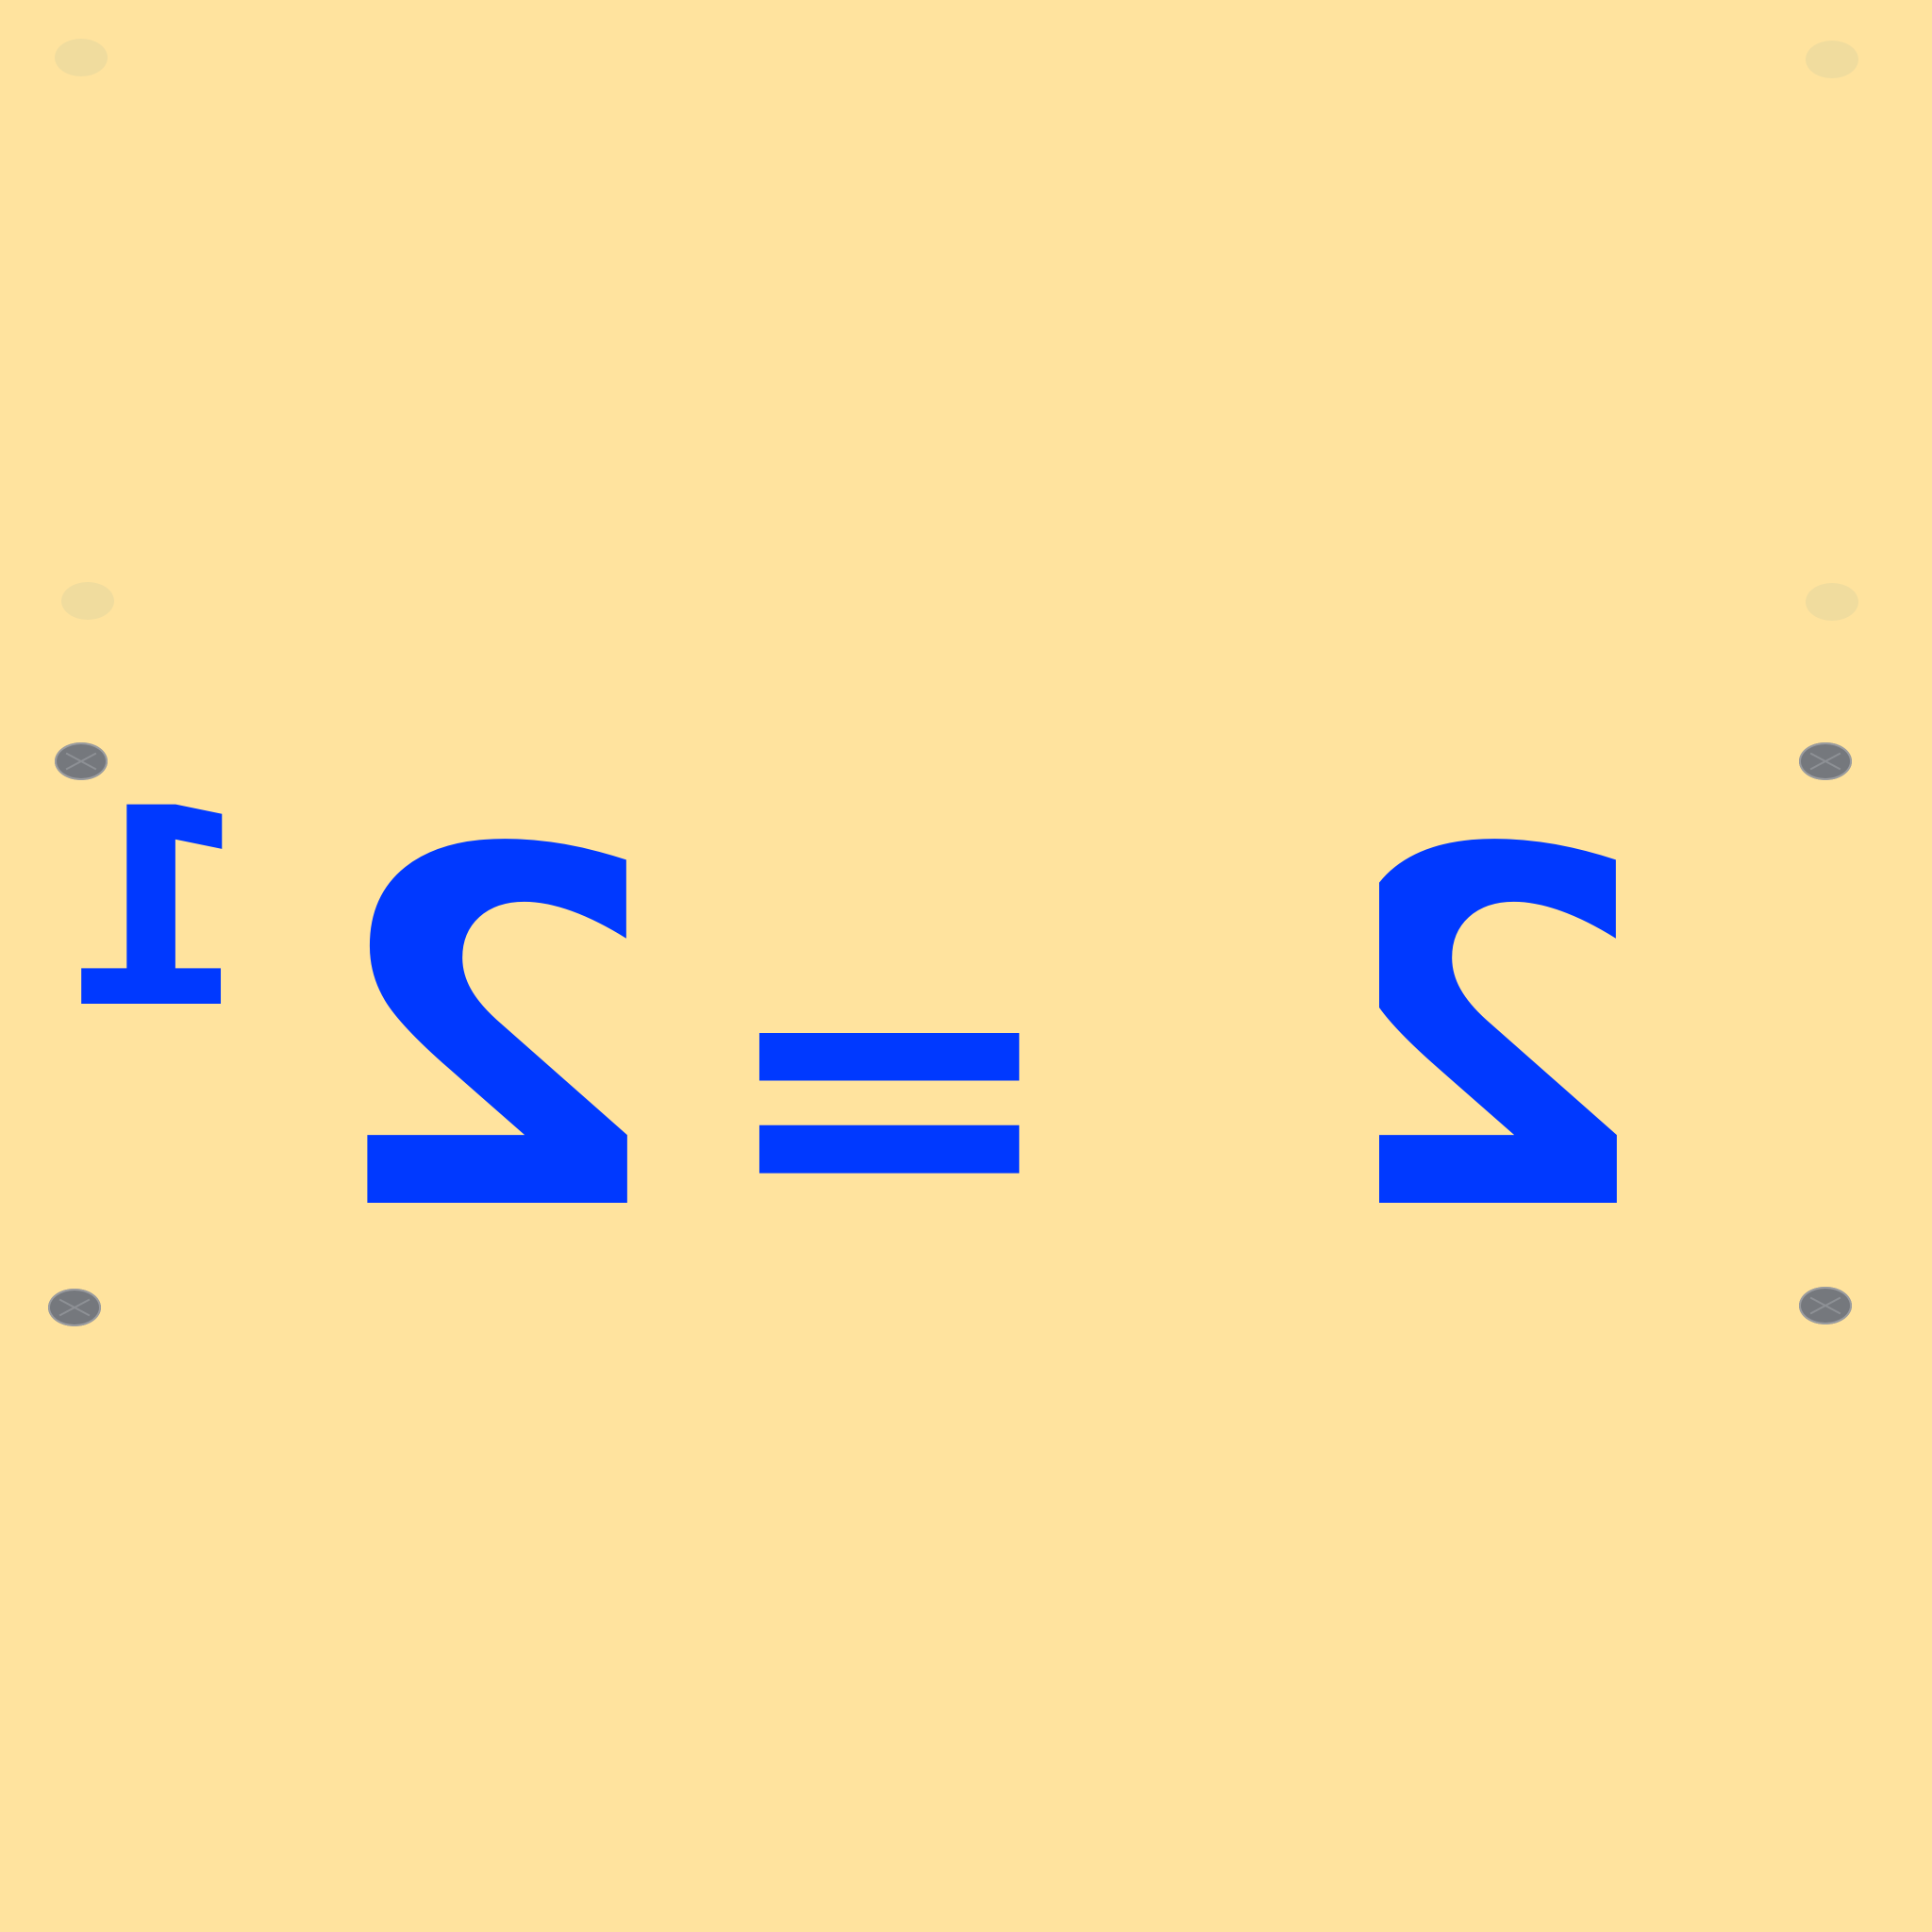 The width and height of the screenshot is (1932, 1932). I want to click on equals-sign: =, so click(889, 1089).